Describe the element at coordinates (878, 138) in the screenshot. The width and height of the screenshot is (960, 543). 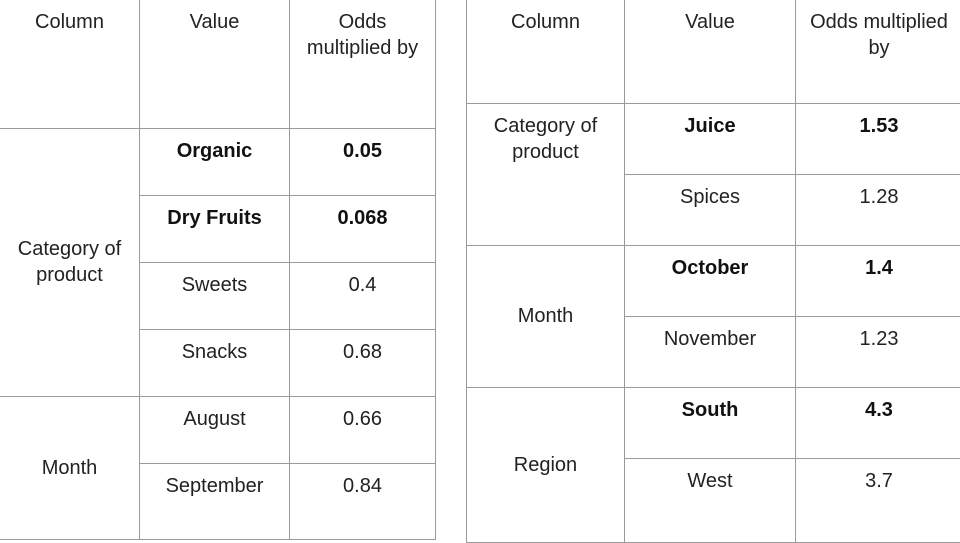
I see `odds-cell: 1.53` at that location.